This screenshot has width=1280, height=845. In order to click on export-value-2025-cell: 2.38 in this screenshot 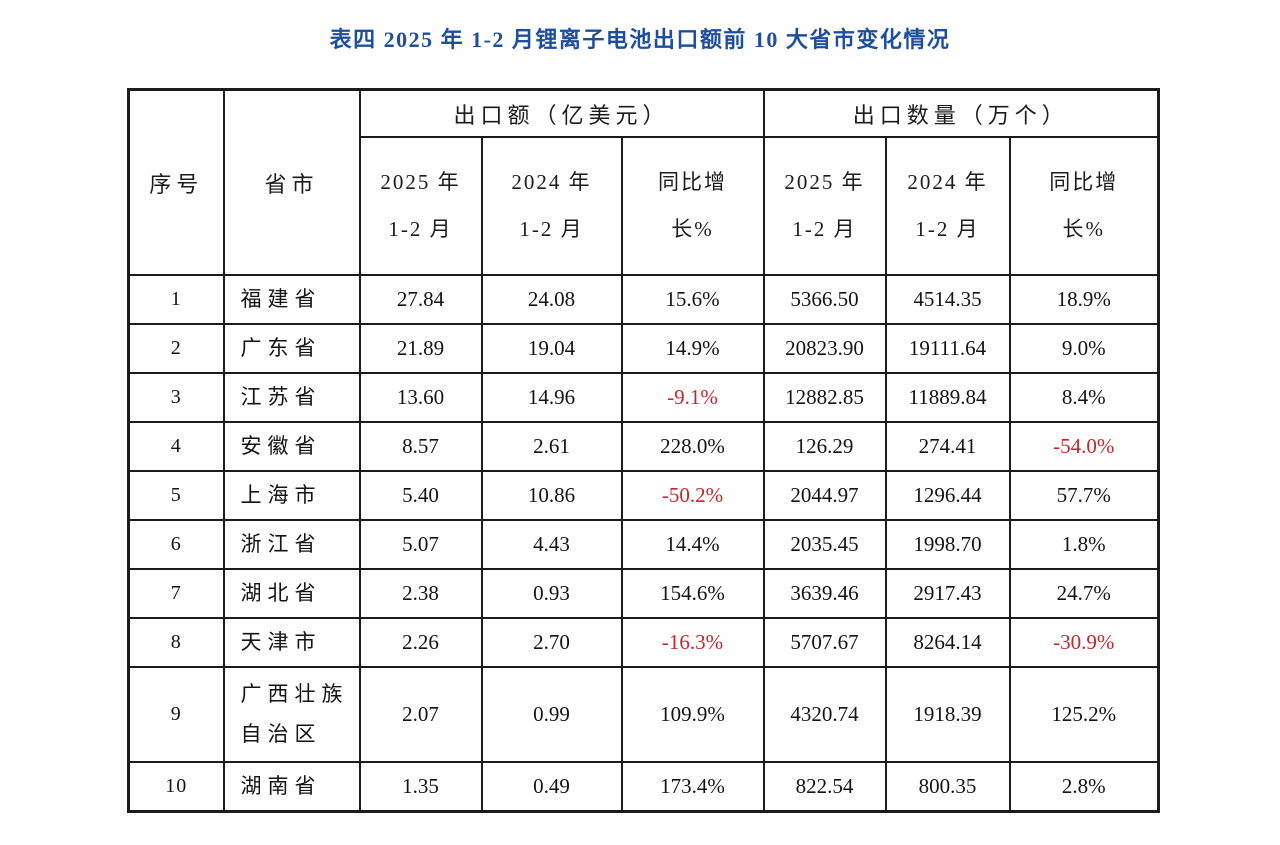, I will do `click(420, 593)`.